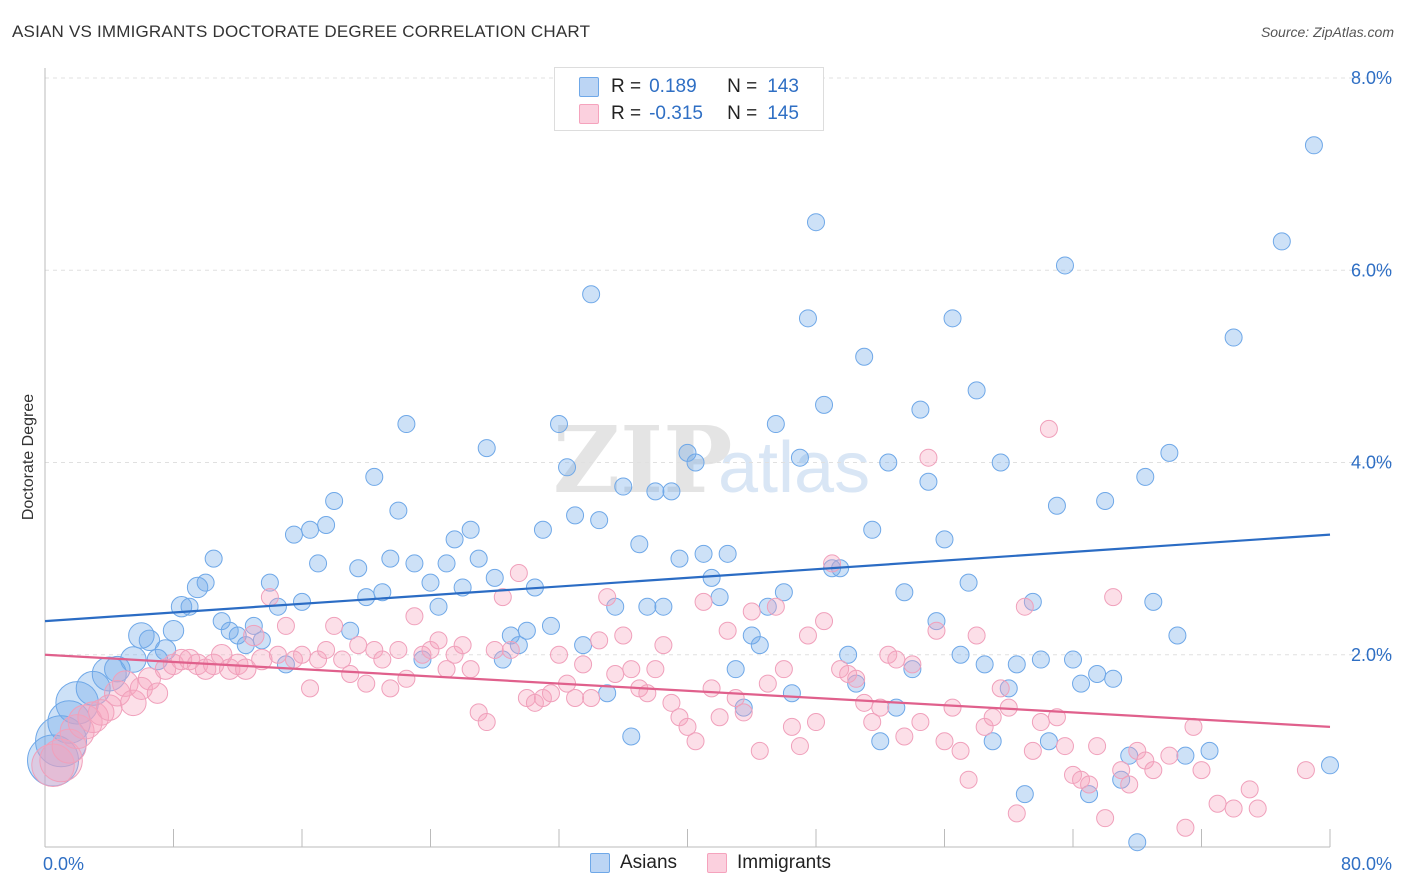 Image resolution: width=1406 pixels, height=892 pixels. Describe the element at coordinates (676, 113) in the screenshot. I see `legend-r-value-immigrants: -0.315` at that location.